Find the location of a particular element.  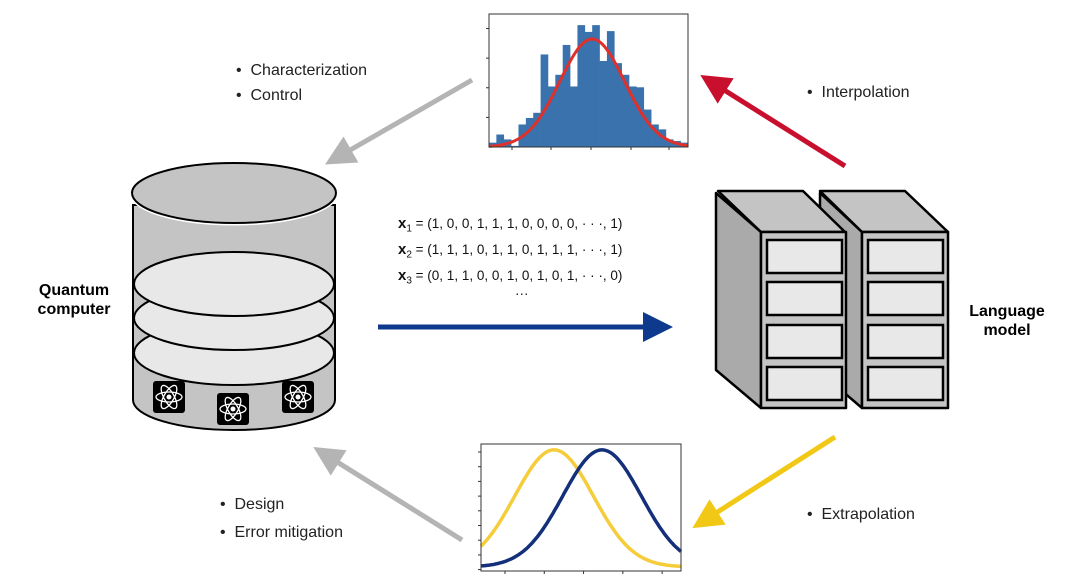

quantum-computer-label: Quantum computer is located at coordinates (74, 300).